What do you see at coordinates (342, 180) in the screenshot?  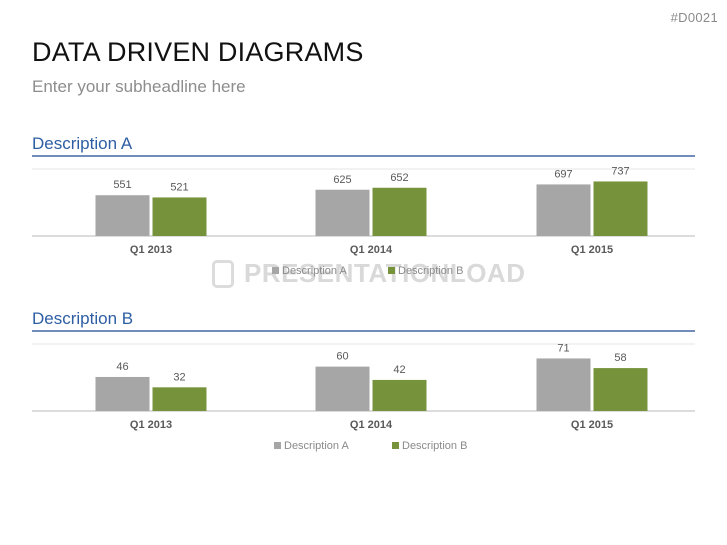 I see `data-label: 625` at bounding box center [342, 180].